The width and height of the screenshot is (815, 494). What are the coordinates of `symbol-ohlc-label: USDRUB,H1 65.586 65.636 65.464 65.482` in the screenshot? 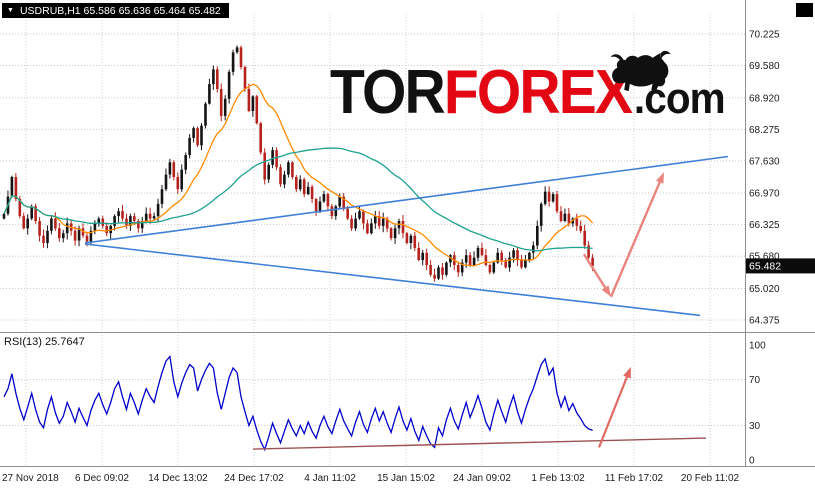 It's located at (120, 10).